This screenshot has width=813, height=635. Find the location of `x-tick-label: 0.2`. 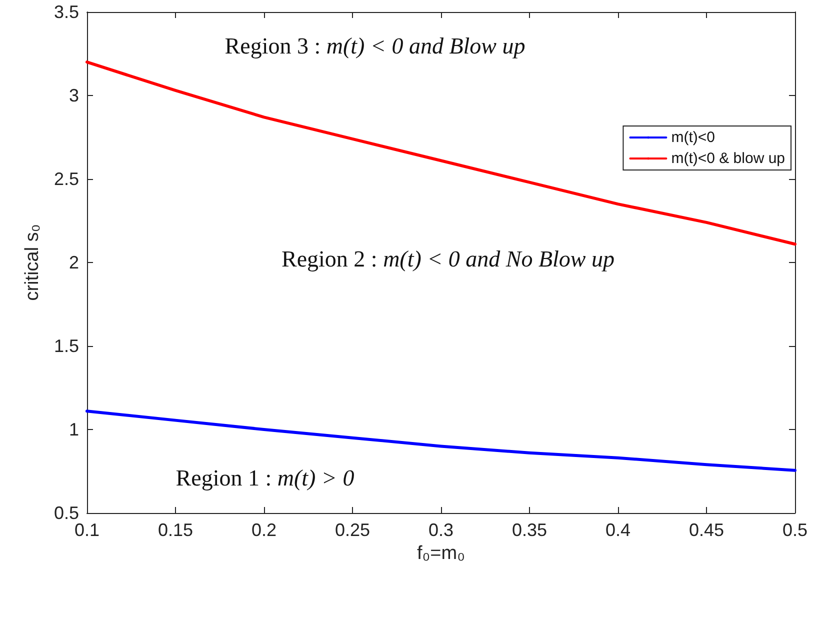

x-tick-label: 0.2 is located at coordinates (264, 530).